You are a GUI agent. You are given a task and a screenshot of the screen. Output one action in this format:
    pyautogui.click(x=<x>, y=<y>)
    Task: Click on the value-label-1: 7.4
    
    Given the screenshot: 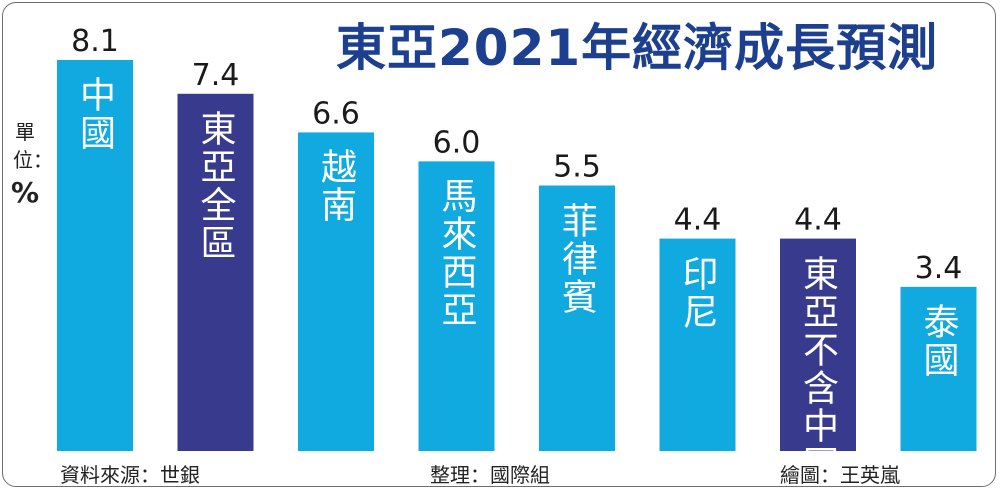 What is the action you would take?
    pyautogui.click(x=216, y=75)
    